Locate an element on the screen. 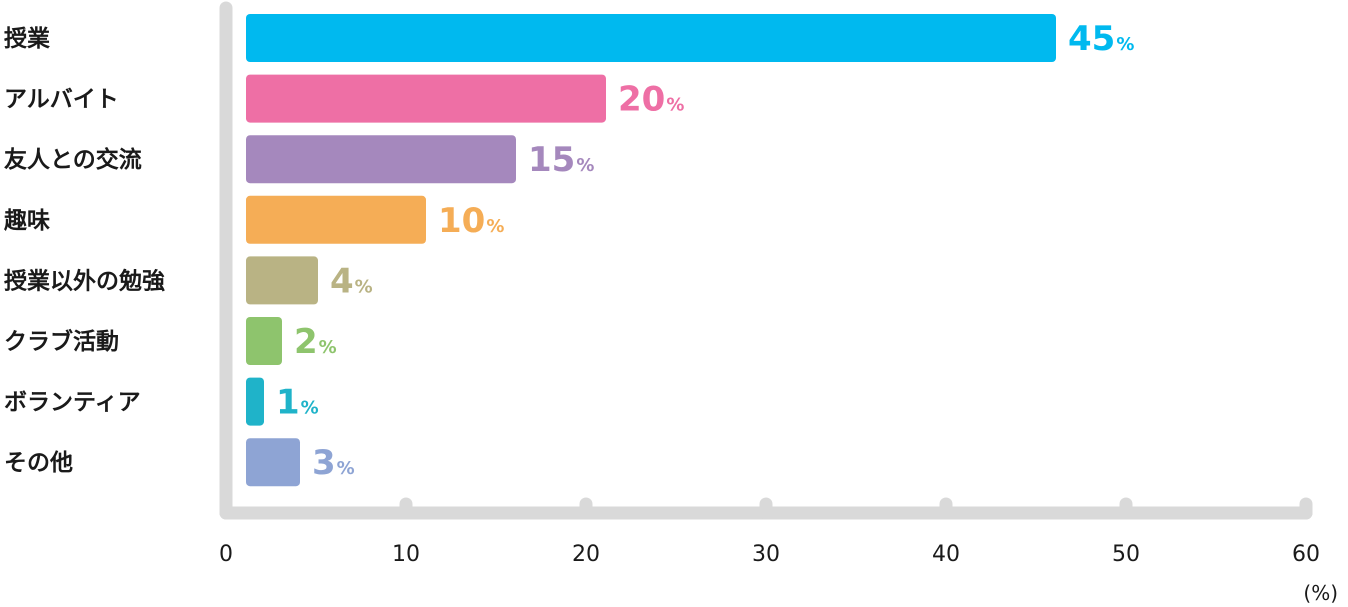 The width and height of the screenshot is (1348, 607). value-label: 45% is located at coordinates (1101, 39).